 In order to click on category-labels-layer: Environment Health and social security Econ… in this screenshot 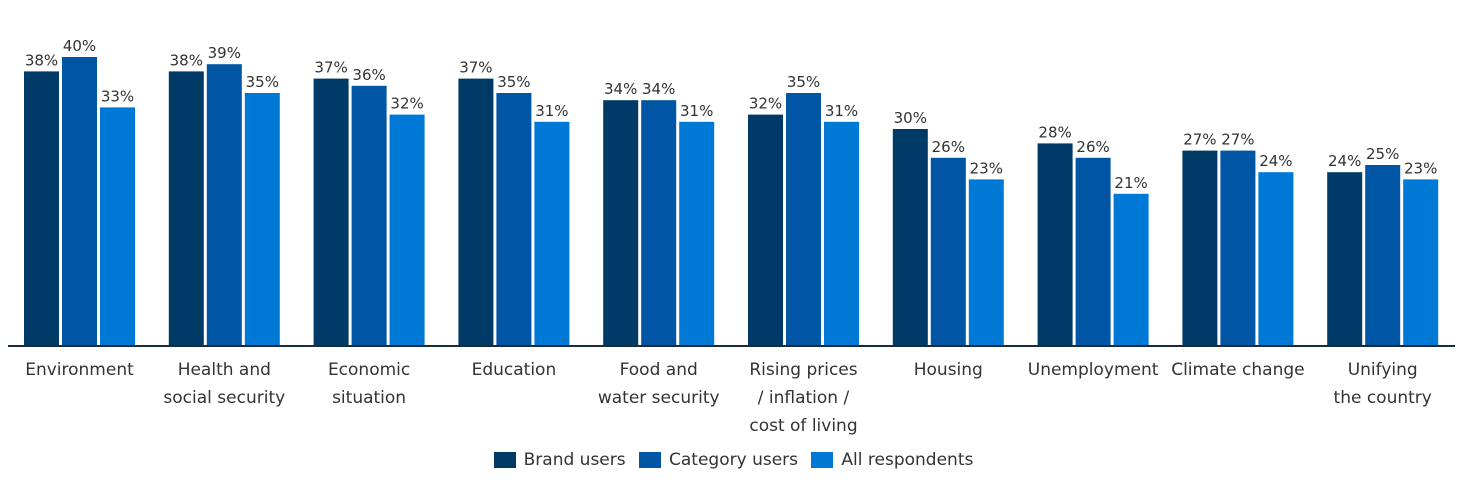, I will do `click(728, 398)`.